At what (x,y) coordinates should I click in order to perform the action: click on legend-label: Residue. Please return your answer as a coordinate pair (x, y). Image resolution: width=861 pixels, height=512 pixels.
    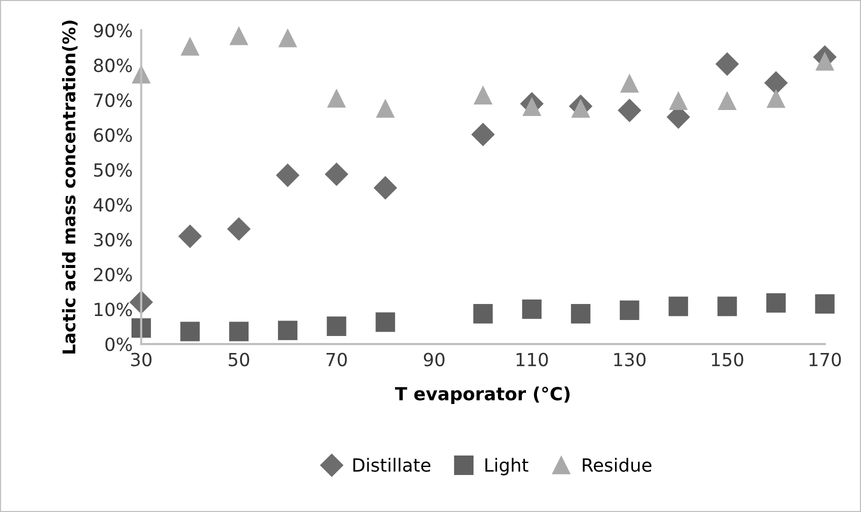
    Looking at the image, I should click on (617, 465).